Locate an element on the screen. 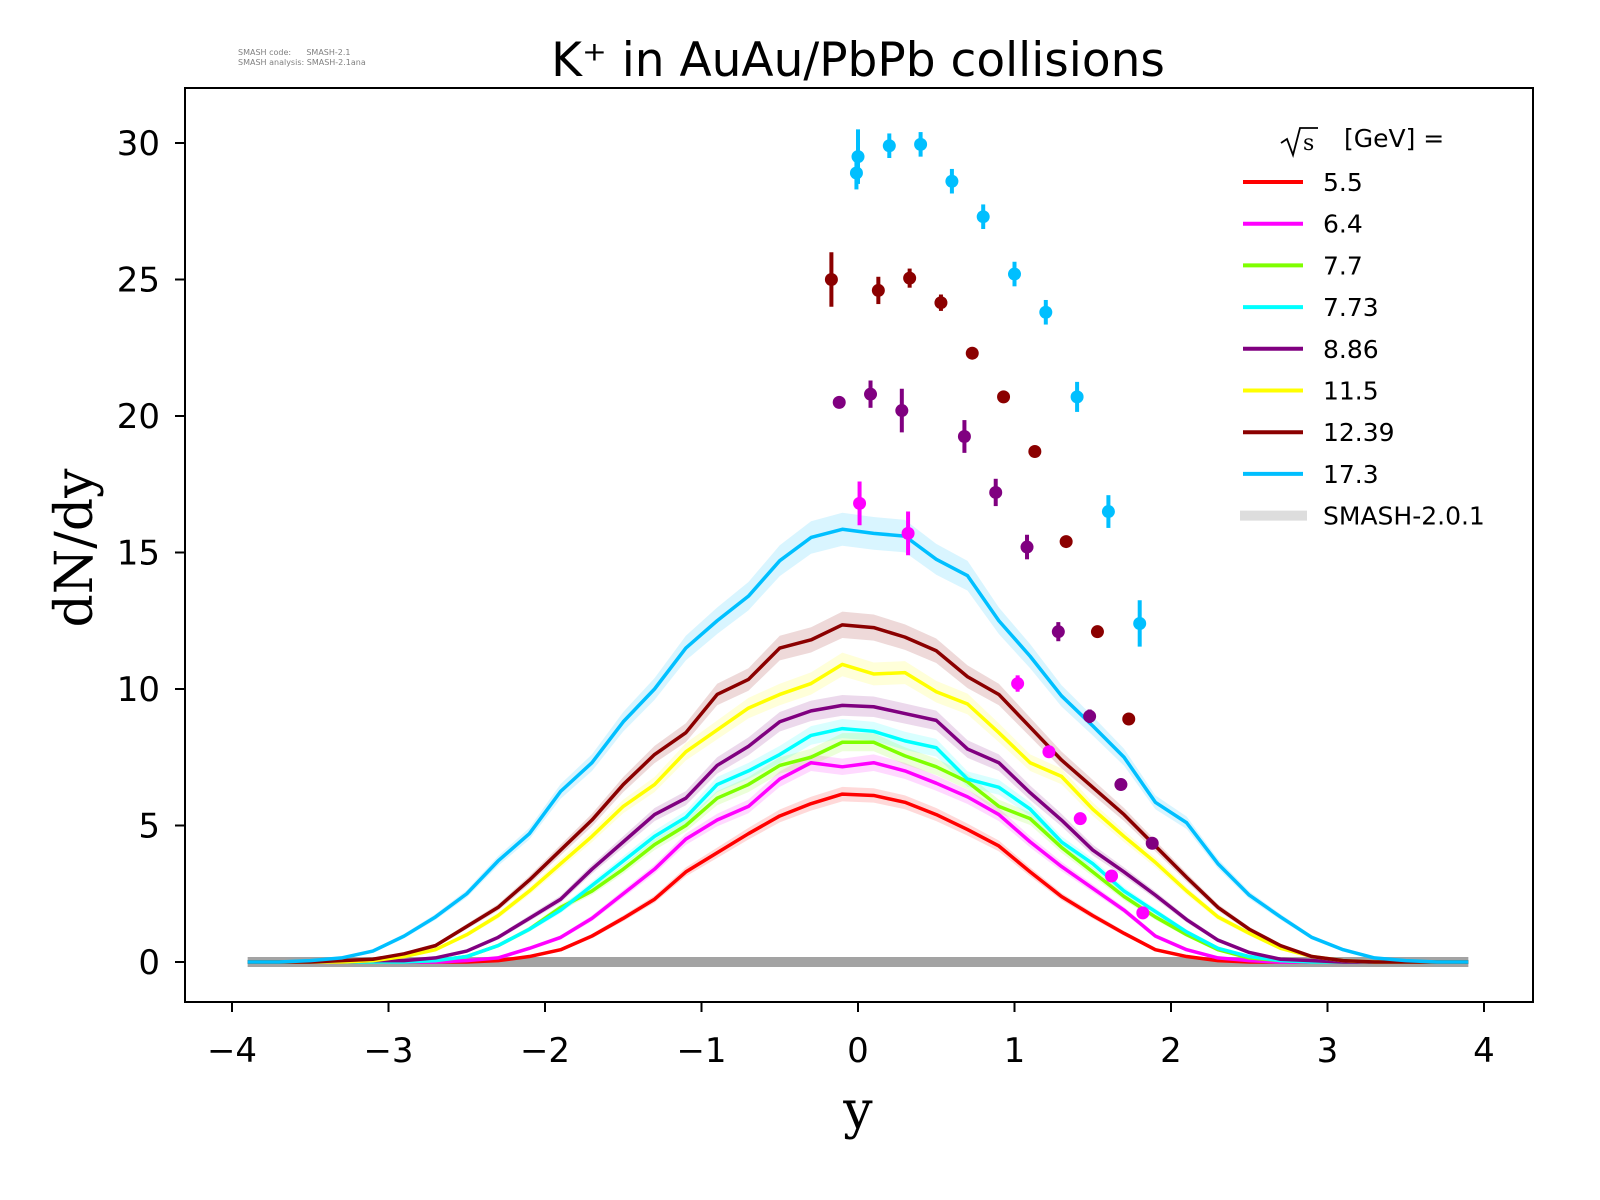 This screenshot has height=1200, width=1600. y-tick-label: 25 is located at coordinates (138, 281).